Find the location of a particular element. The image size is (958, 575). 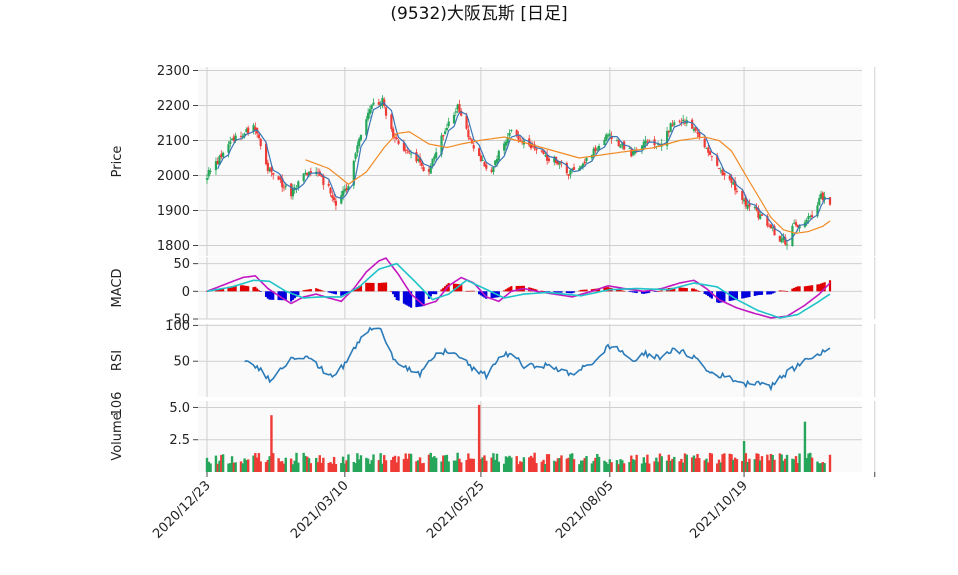

x-tick-label-2: 2021/05/25 is located at coordinates (456, 510).